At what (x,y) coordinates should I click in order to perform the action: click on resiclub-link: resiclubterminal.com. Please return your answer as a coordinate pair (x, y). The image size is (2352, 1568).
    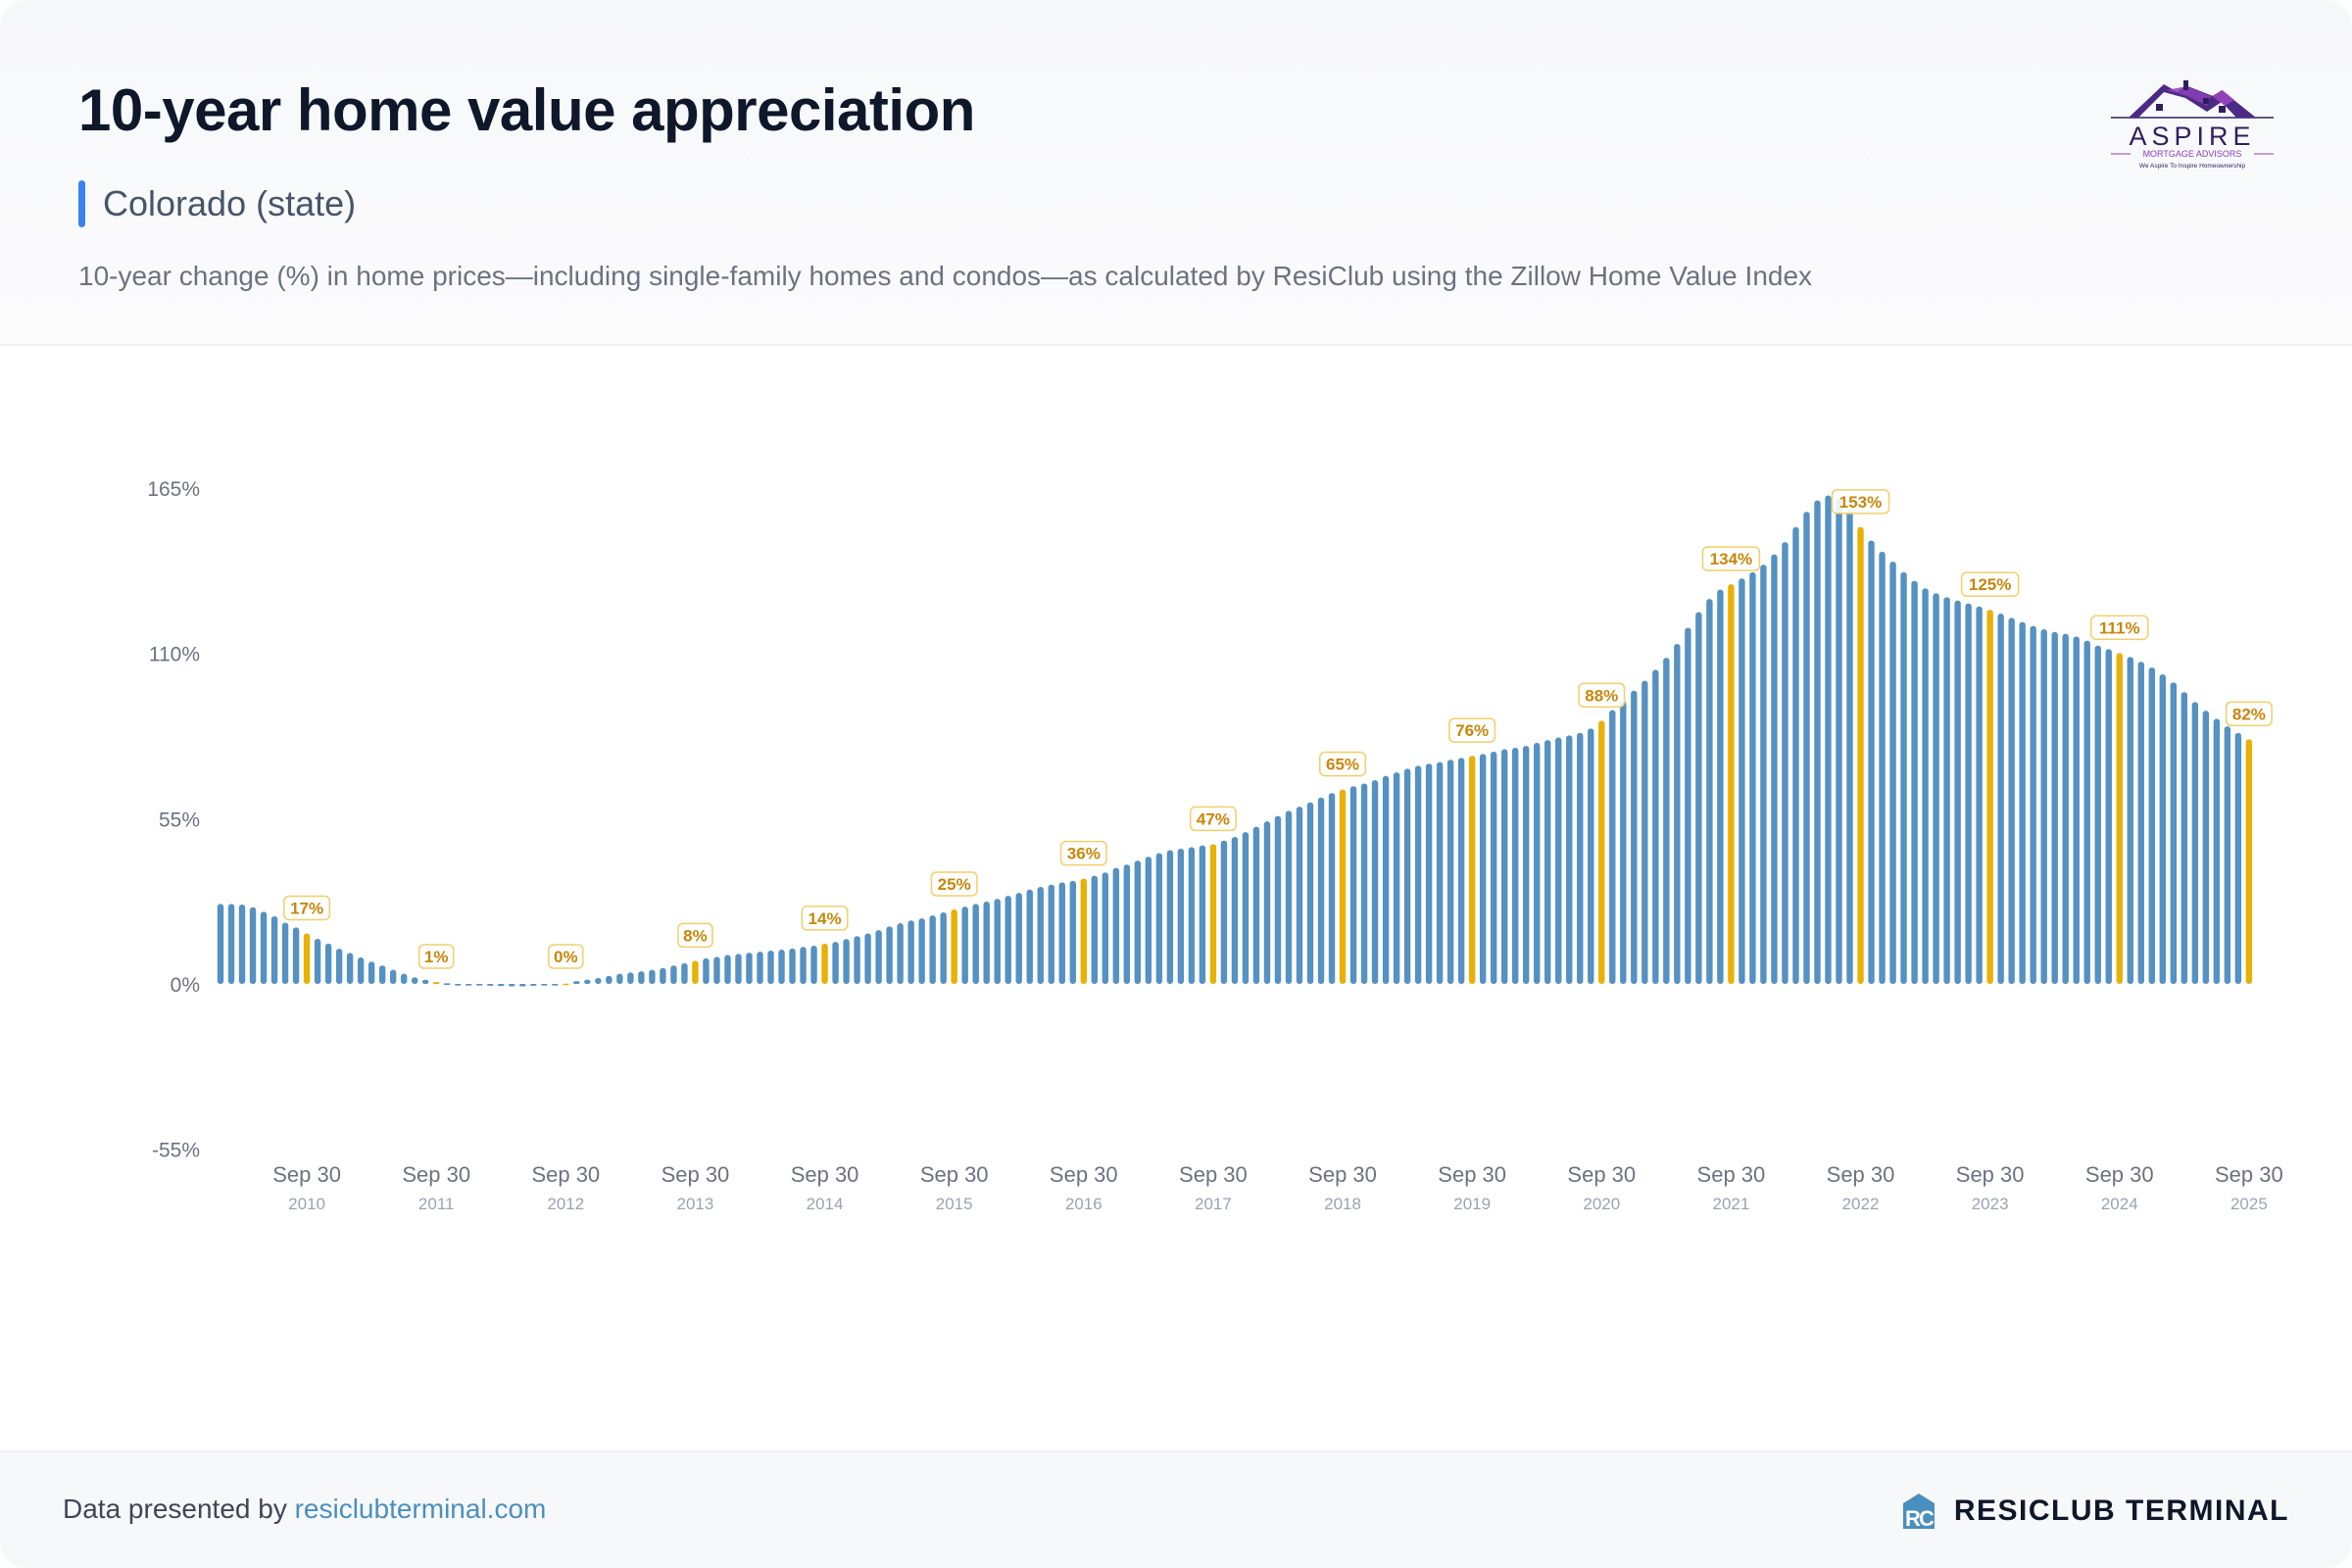
    Looking at the image, I should click on (420, 1509).